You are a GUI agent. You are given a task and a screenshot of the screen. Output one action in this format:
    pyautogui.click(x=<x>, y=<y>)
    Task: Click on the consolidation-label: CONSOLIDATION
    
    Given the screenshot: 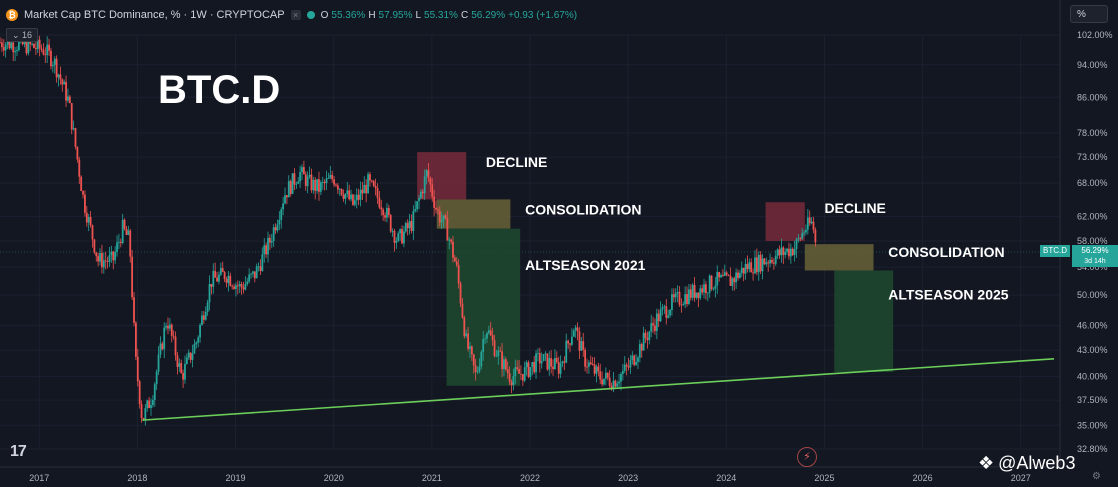 What is the action you would take?
    pyautogui.click(x=583, y=209)
    